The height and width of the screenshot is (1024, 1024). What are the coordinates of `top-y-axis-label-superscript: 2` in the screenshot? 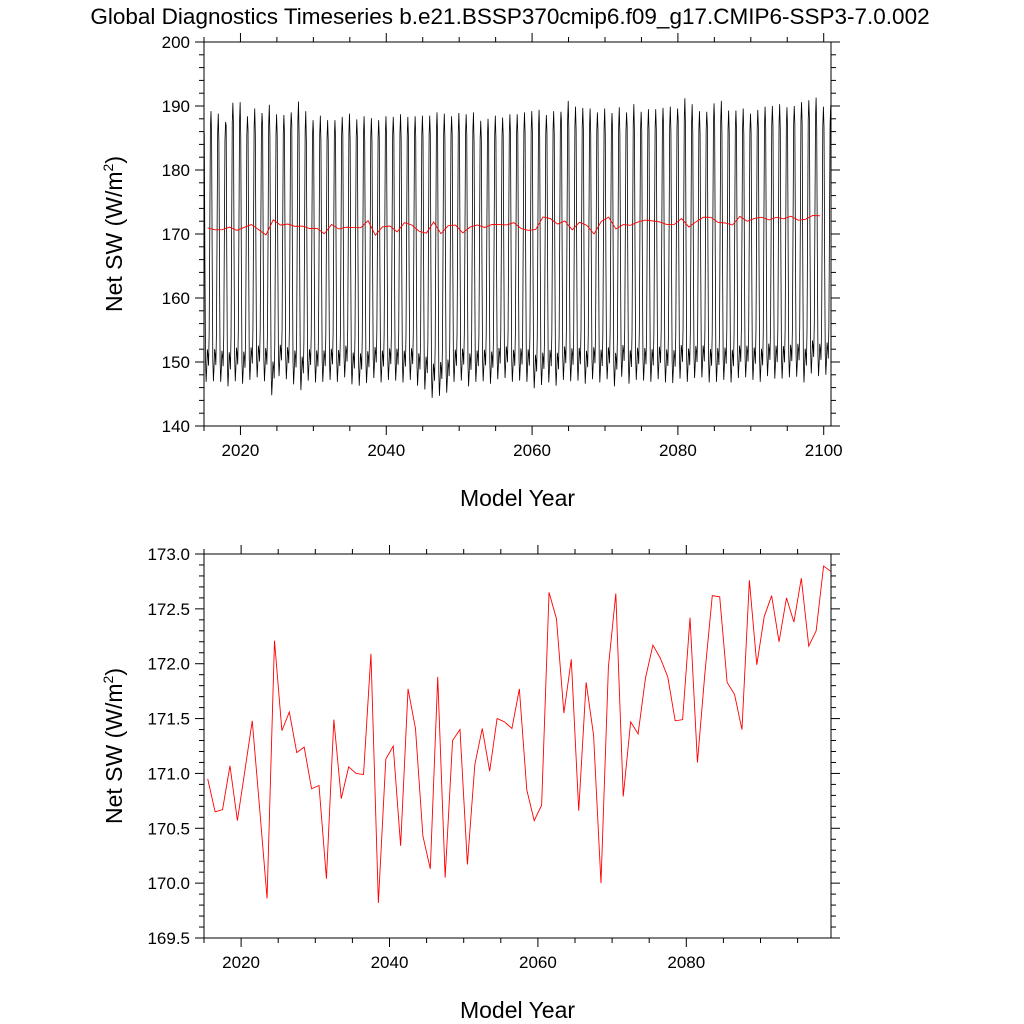 It's located at (108, 167).